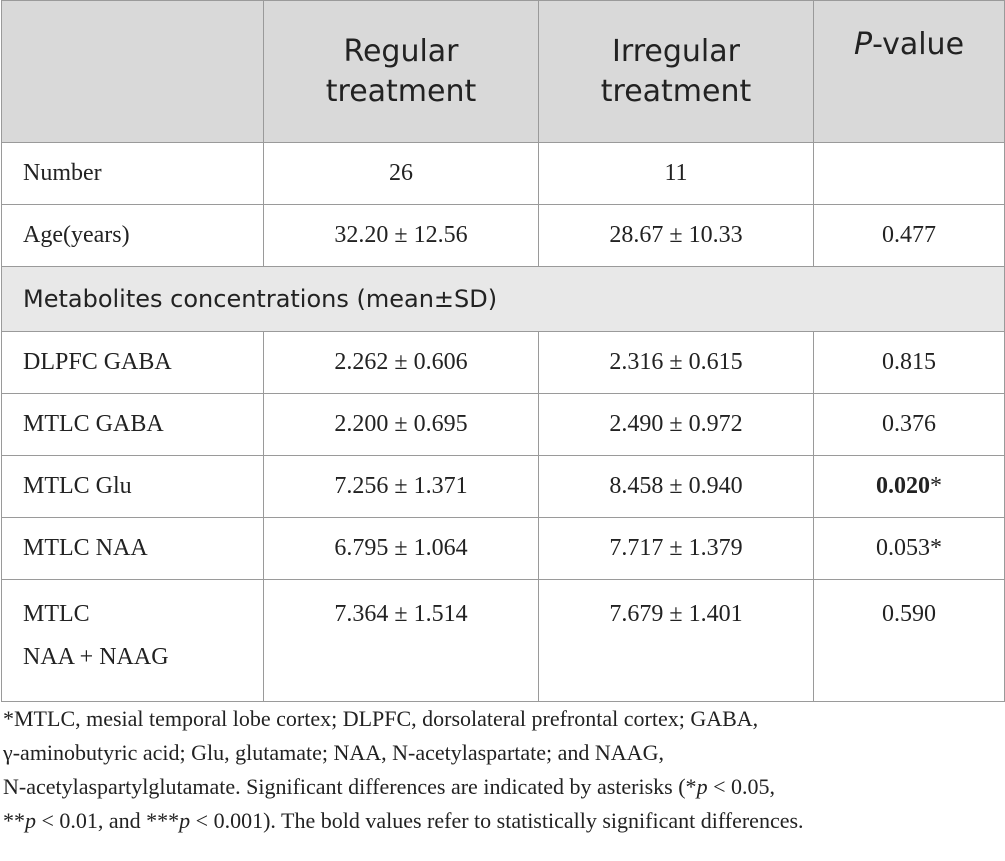 This screenshot has height=861, width=1005. Describe the element at coordinates (401, 548) in the screenshot. I see `cell-regular: 6.795 ± 1.064` at that location.